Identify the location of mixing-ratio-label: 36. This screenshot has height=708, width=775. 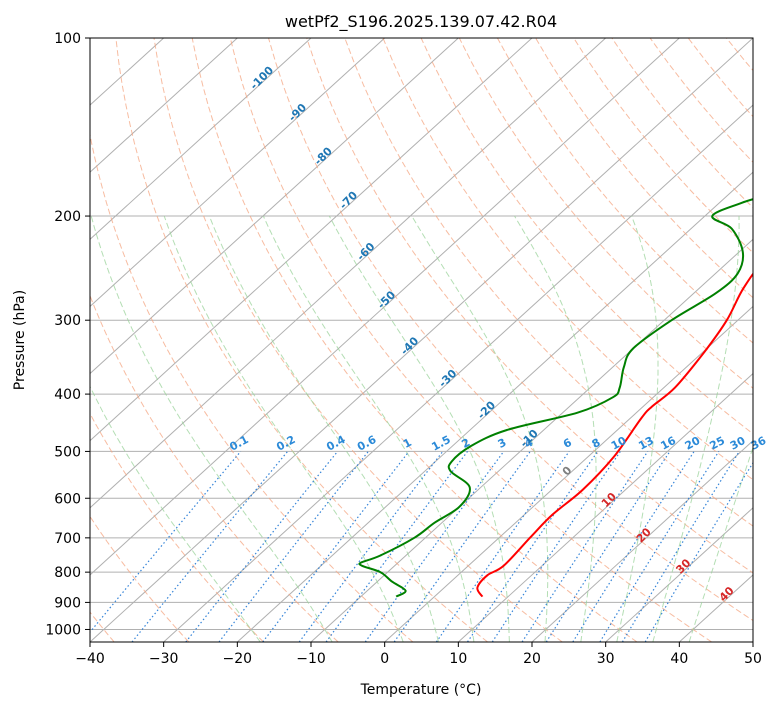
(759, 443).